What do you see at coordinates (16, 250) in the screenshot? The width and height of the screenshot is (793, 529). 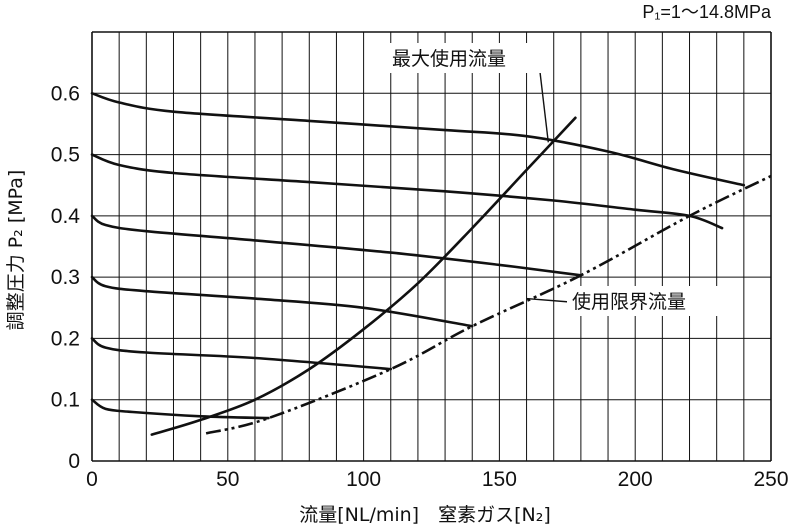 I see `y-axis-label: 調整圧力 P₂ [MPa]` at bounding box center [16, 250].